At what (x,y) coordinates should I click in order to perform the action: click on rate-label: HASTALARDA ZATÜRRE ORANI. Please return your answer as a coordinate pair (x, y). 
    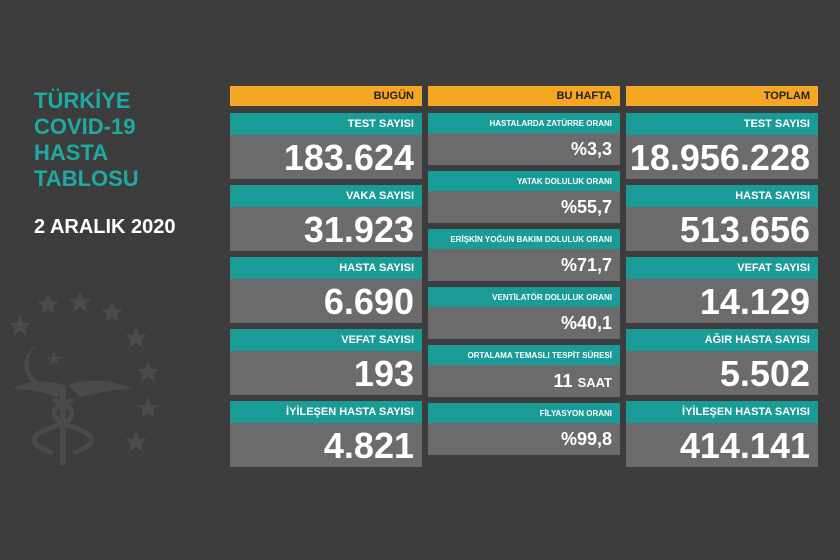
    Looking at the image, I should click on (524, 123).